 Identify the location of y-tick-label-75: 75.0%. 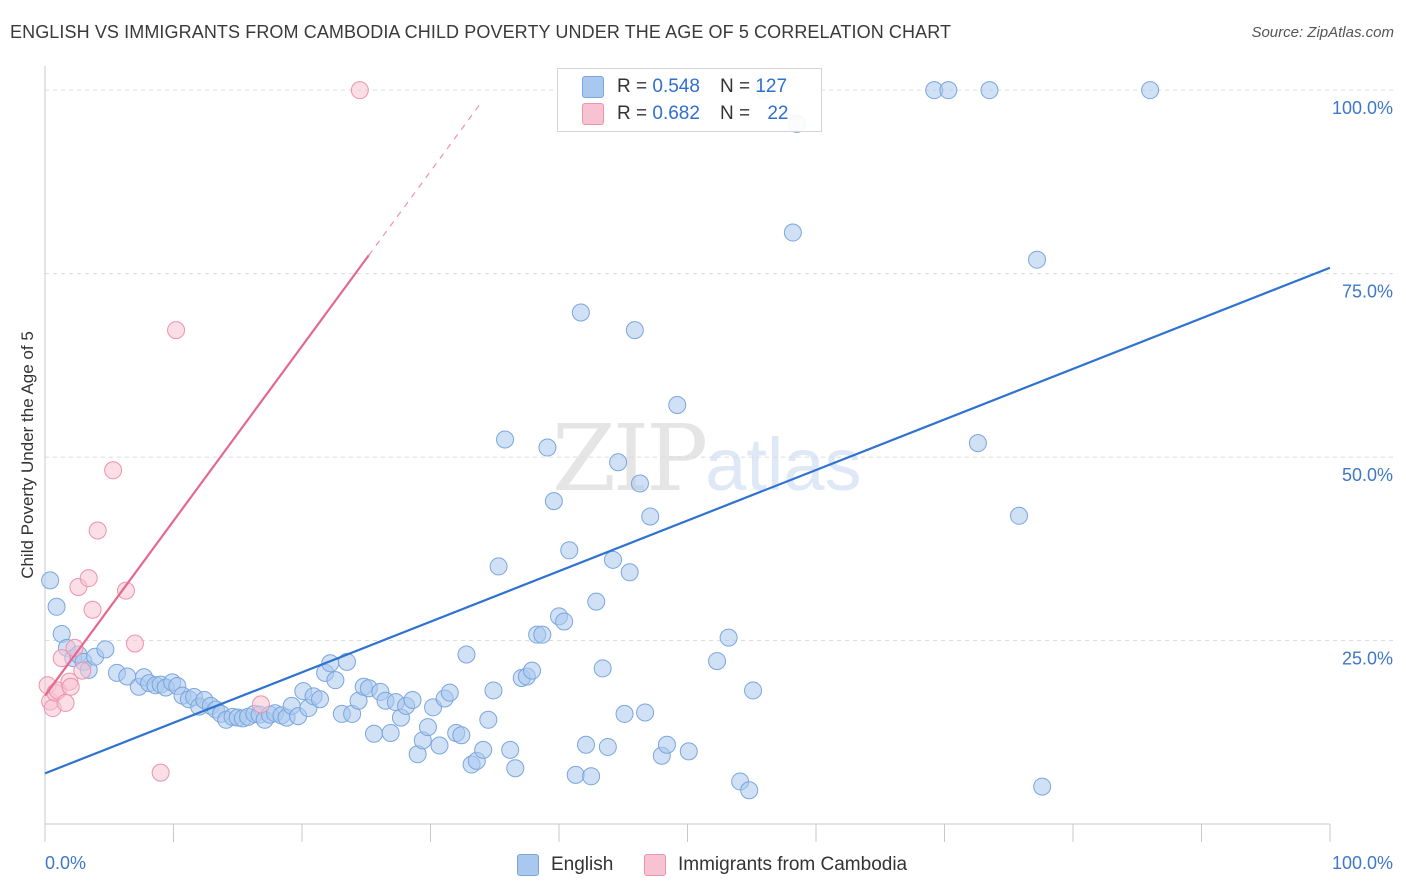
(1367, 292).